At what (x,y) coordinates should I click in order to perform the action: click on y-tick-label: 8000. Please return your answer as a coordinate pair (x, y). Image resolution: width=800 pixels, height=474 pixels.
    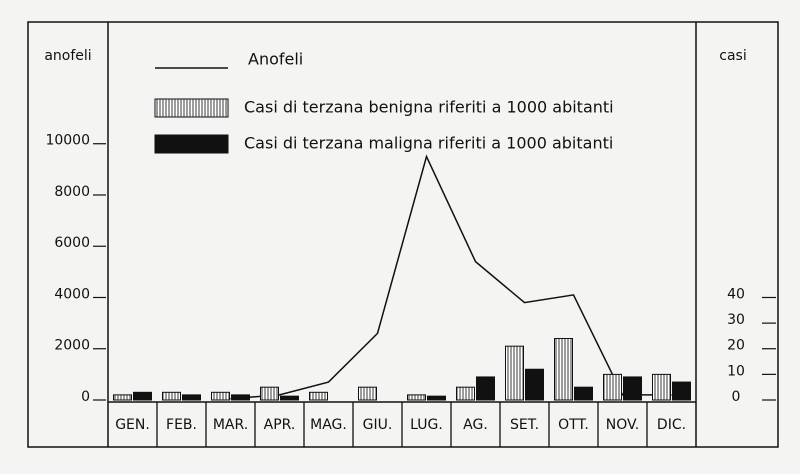
    Looking at the image, I should click on (72, 192).